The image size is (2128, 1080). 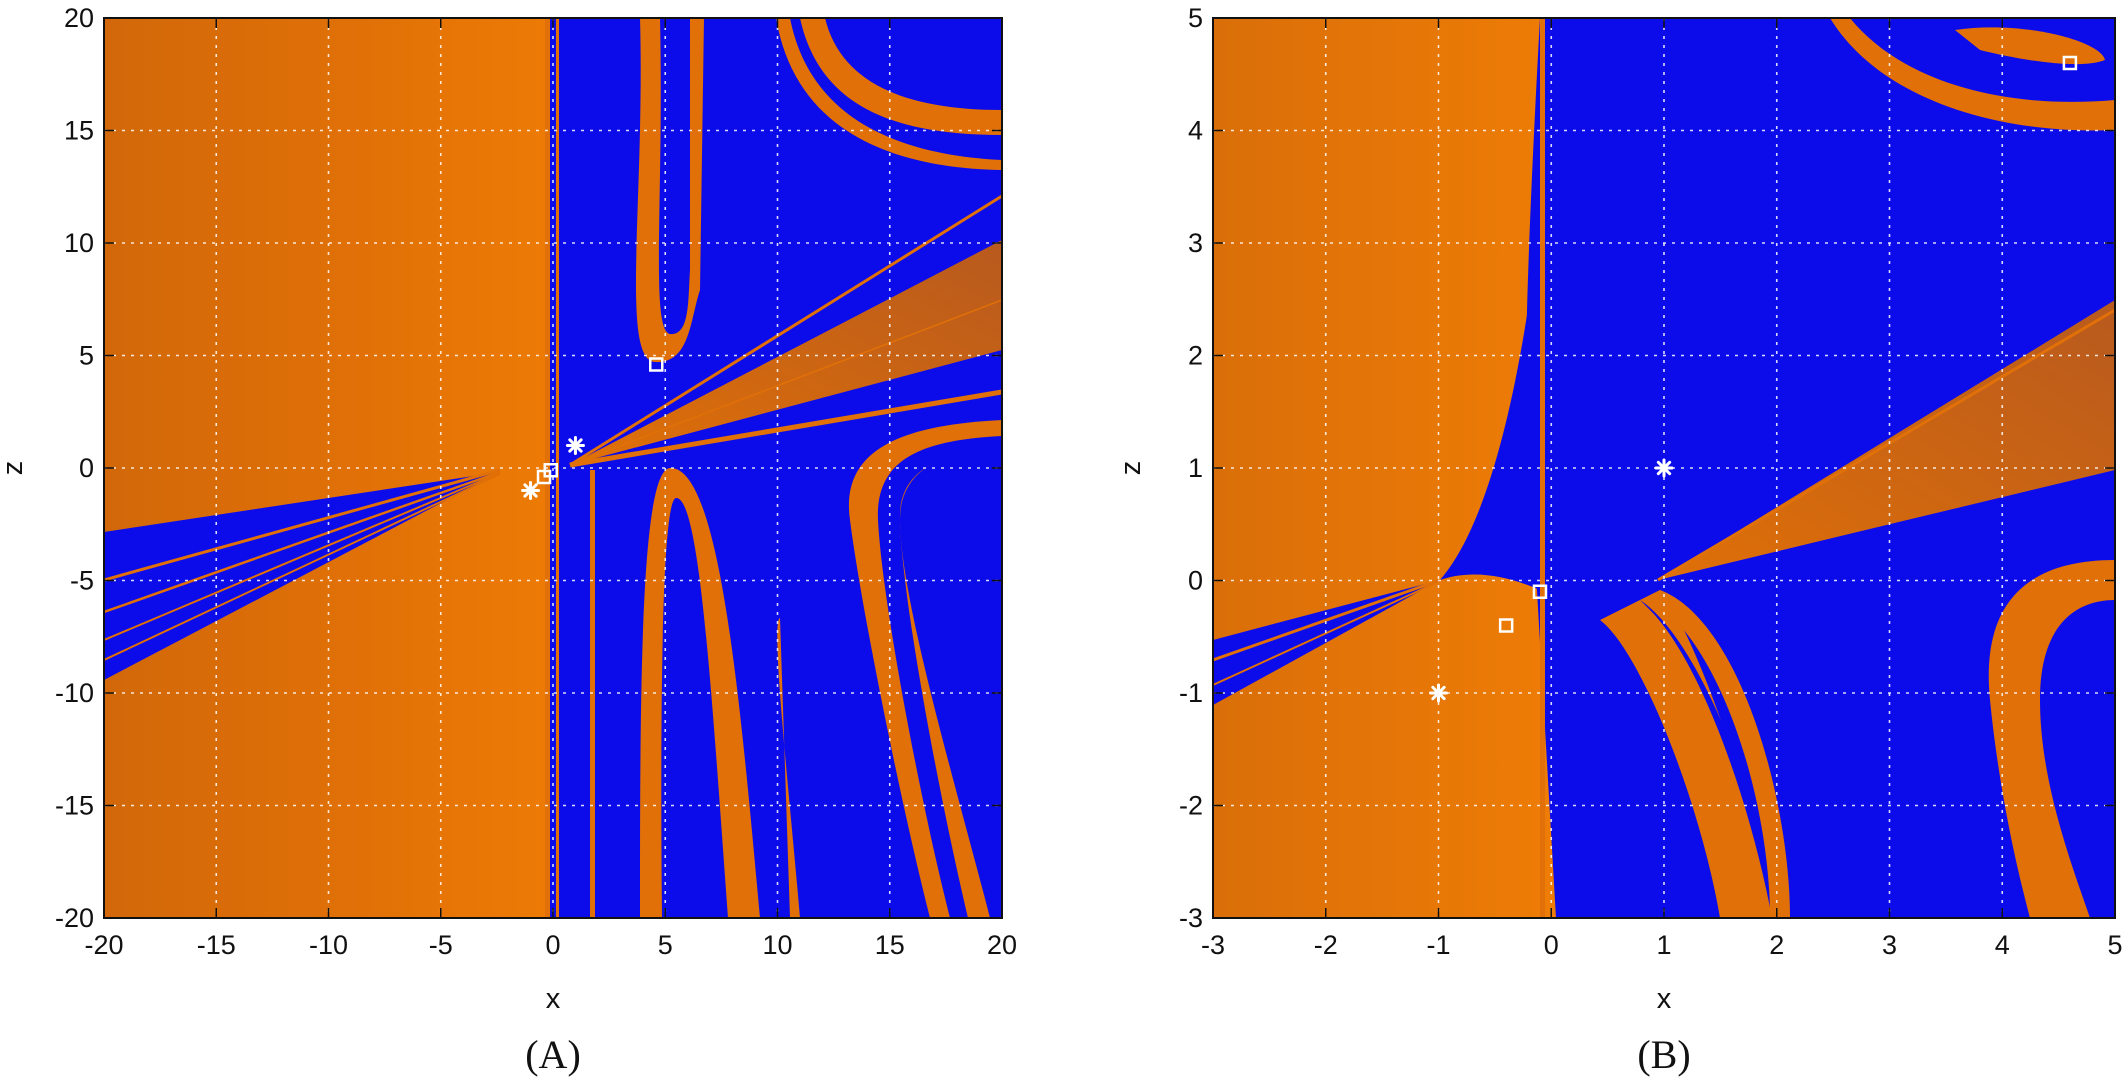 What do you see at coordinates (79, 18) in the screenshot?
I see `y-tick-label: 20` at bounding box center [79, 18].